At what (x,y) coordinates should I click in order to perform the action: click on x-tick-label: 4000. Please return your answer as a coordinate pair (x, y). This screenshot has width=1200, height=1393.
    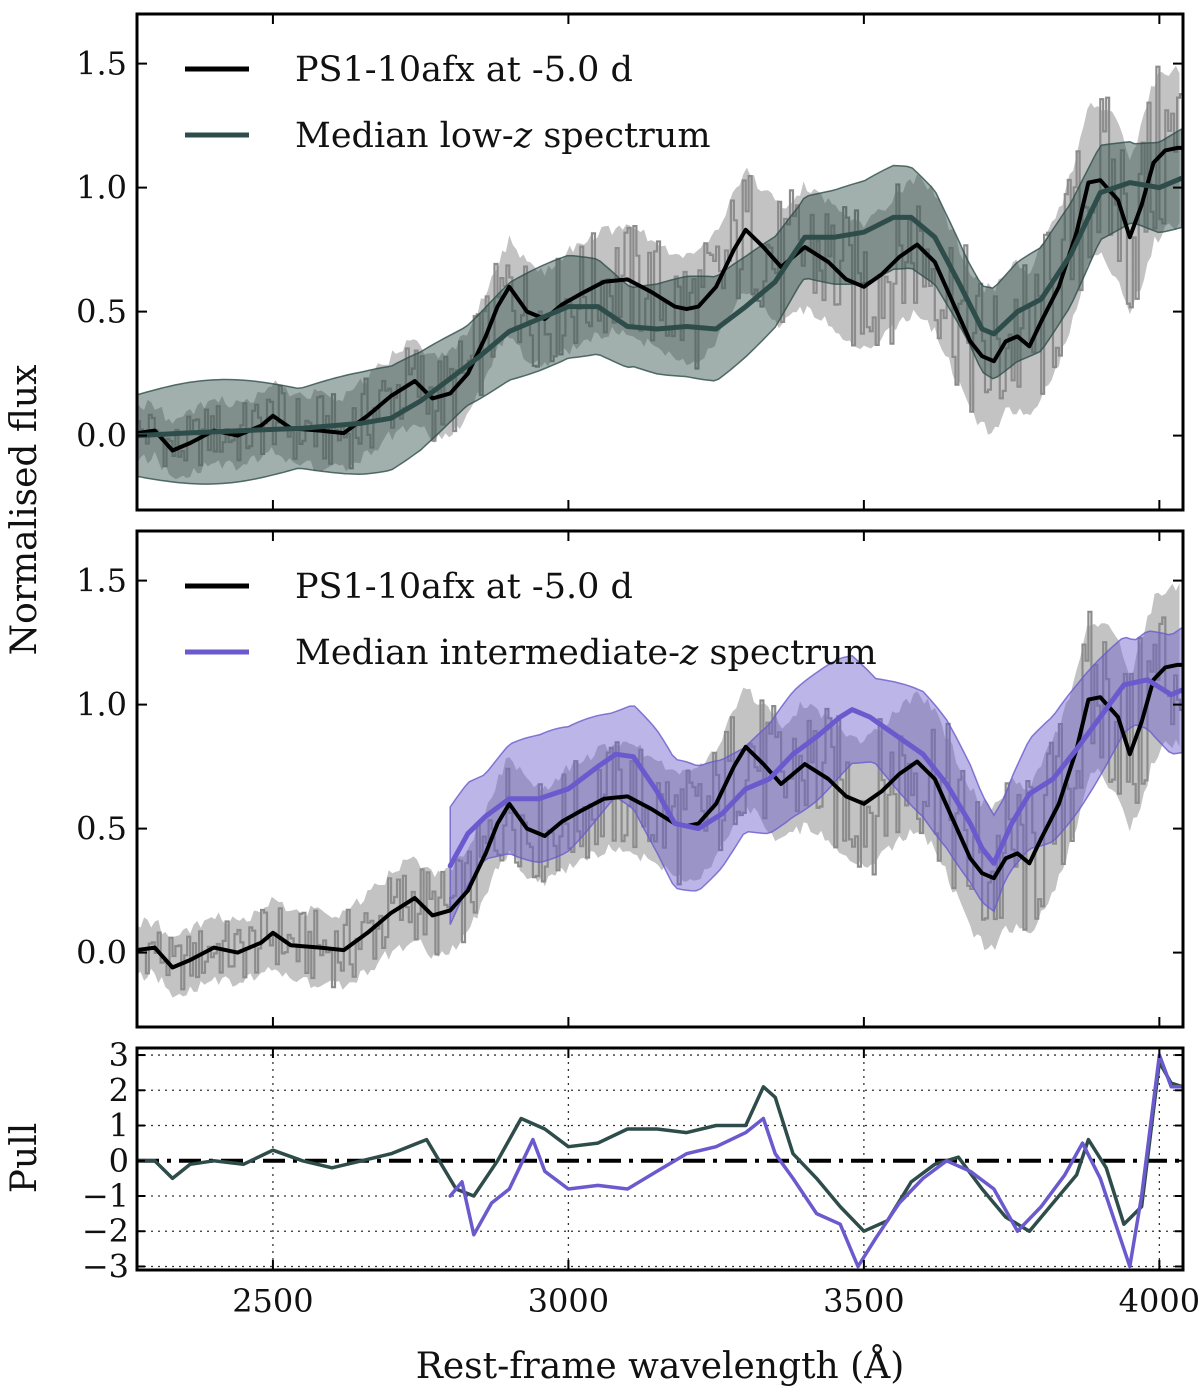
    Looking at the image, I should click on (1159, 1301).